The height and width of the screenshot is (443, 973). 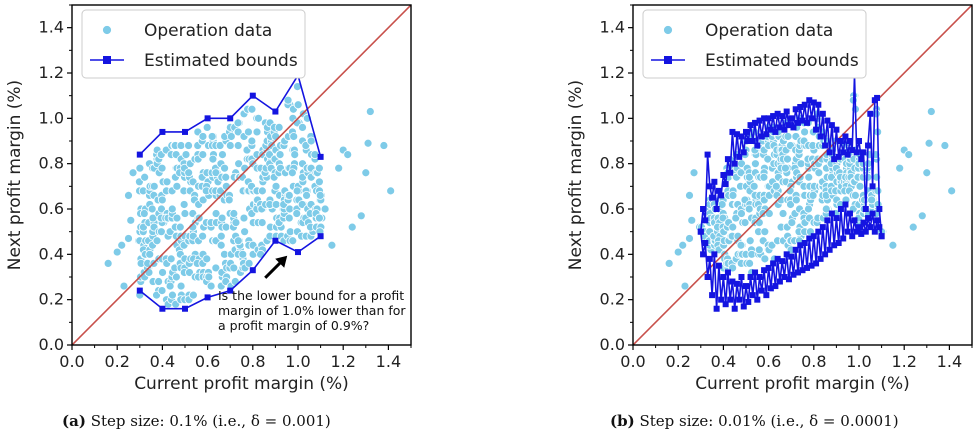 I want to click on x-tick-label: 1.4, so click(x=949, y=361).